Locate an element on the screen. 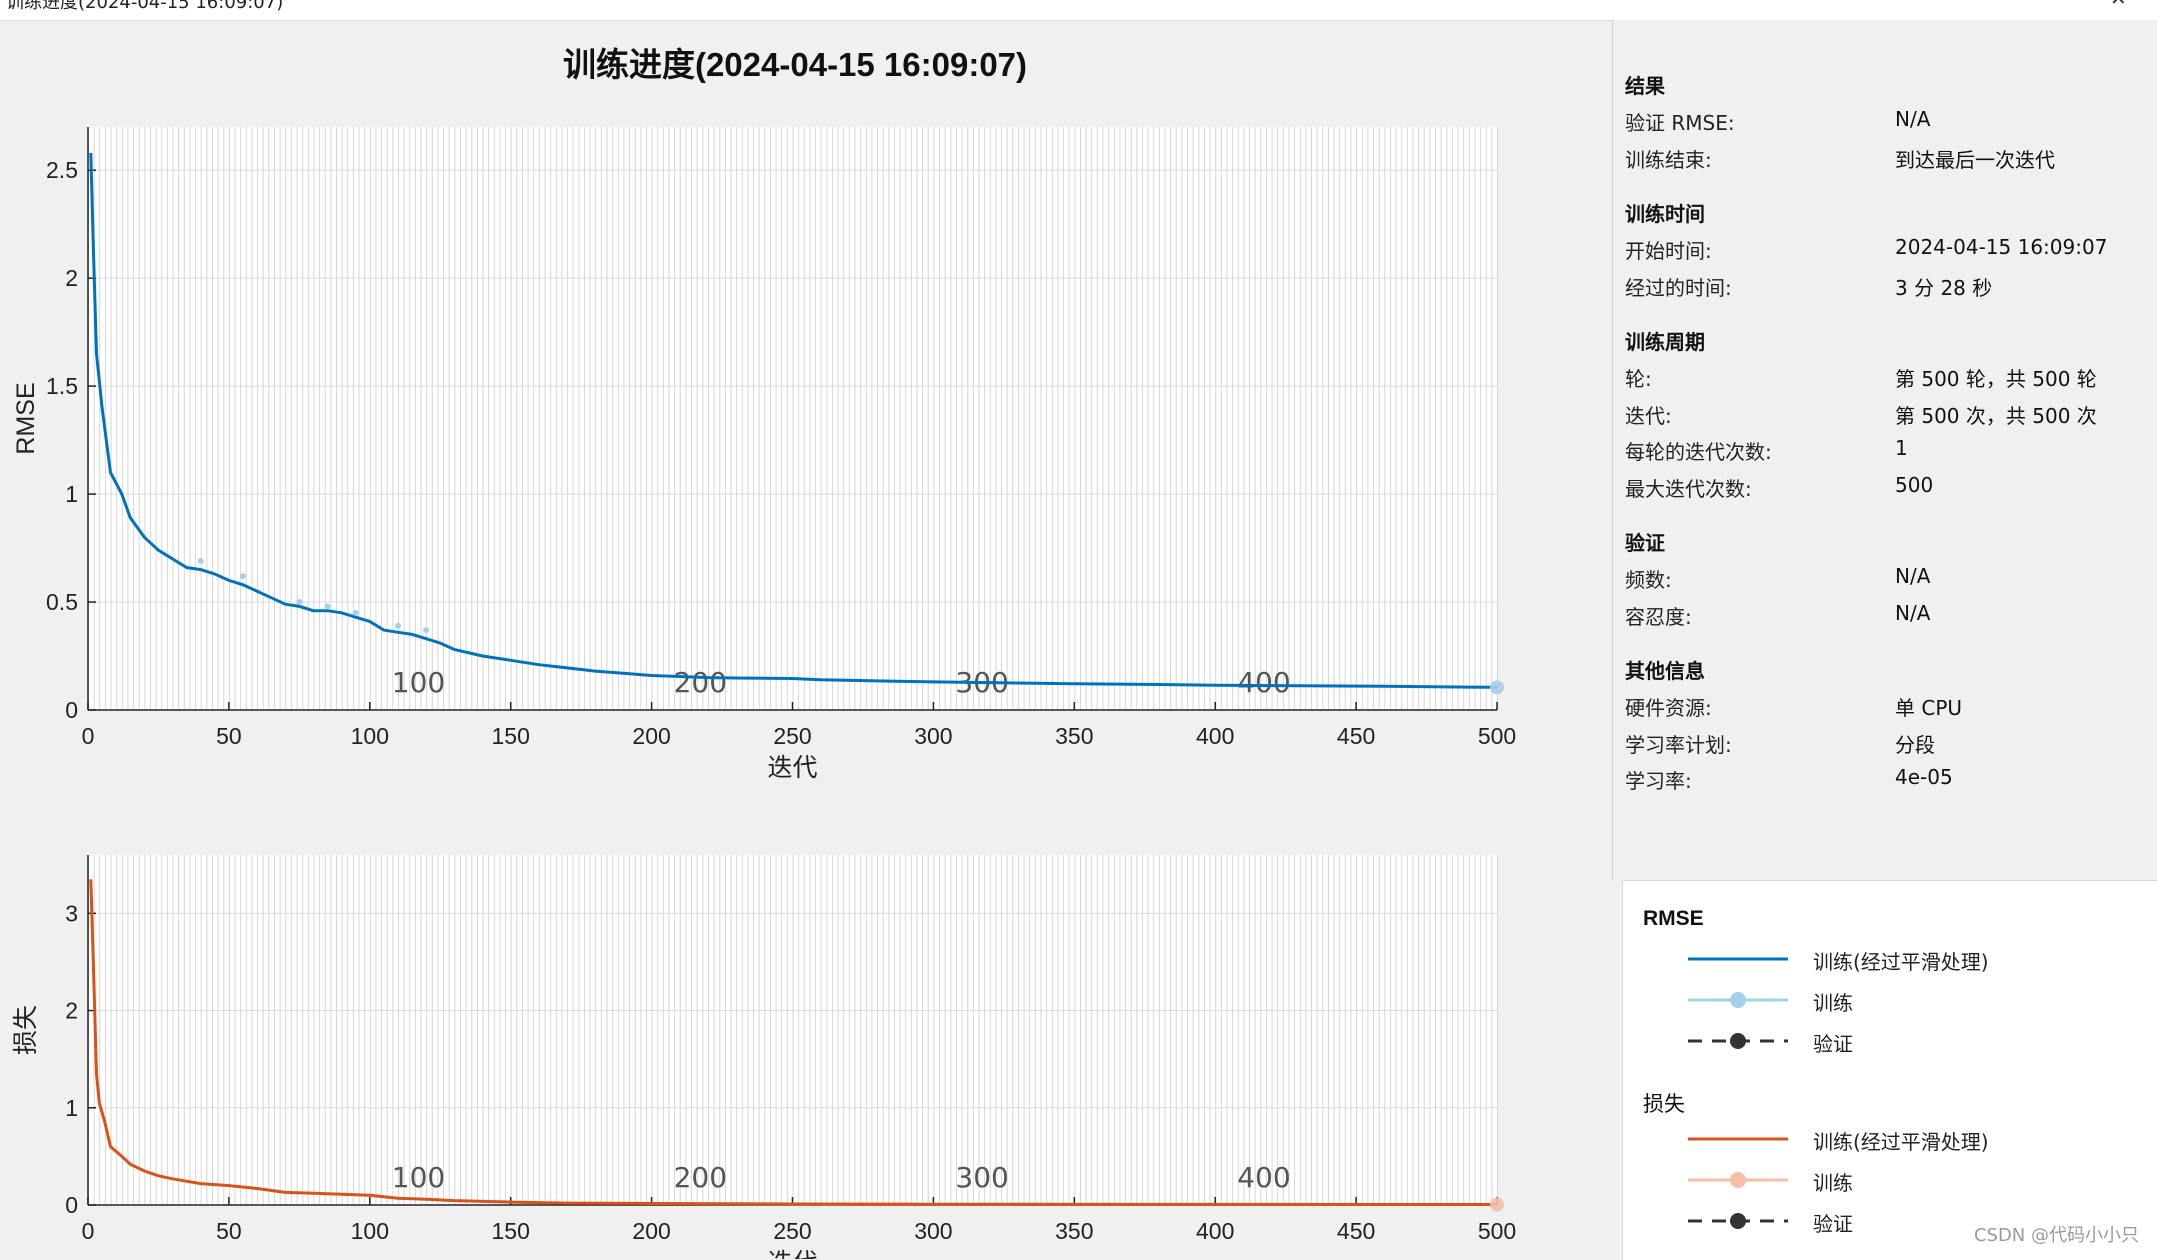  info-section-heading: 训练周期 is located at coordinates (1665, 342).